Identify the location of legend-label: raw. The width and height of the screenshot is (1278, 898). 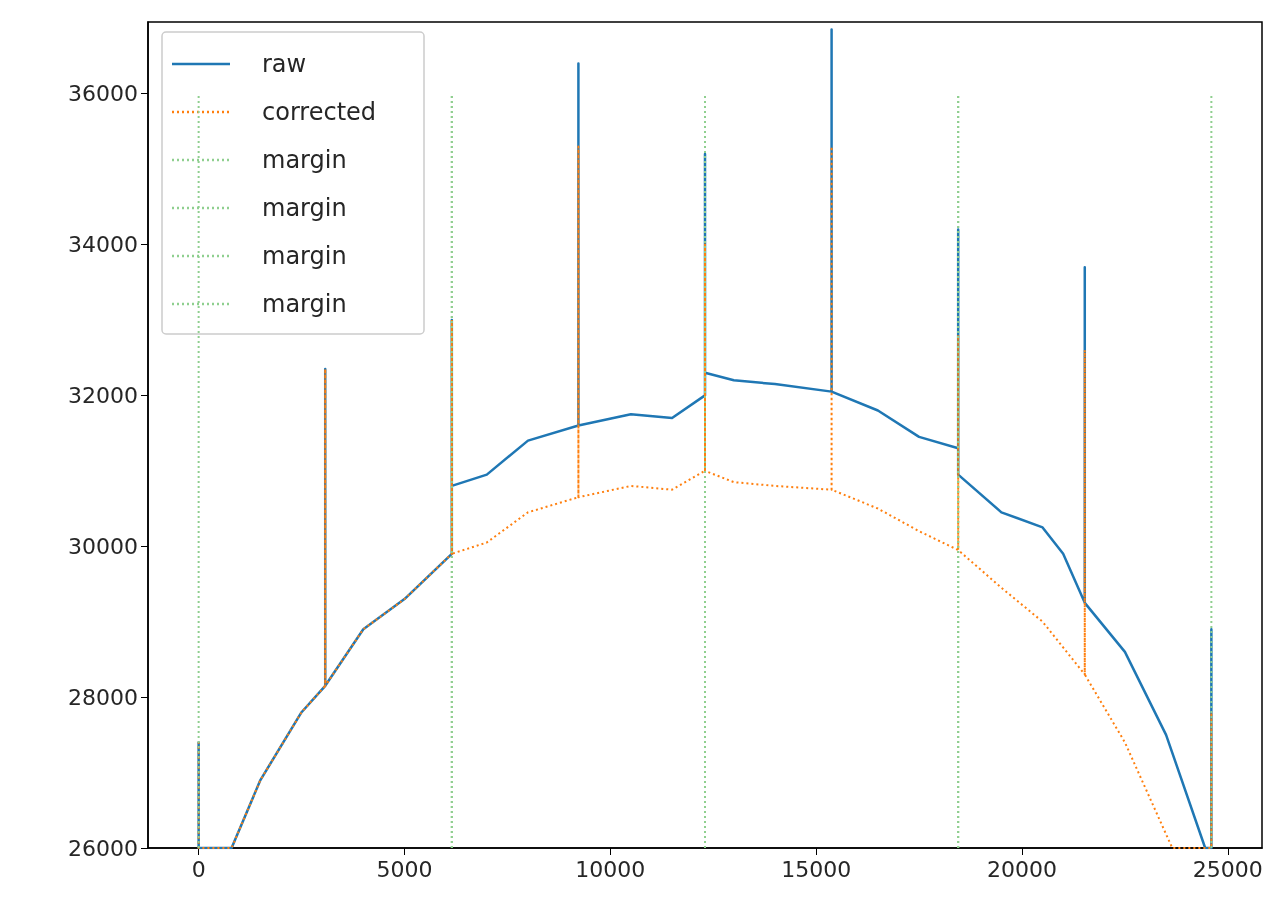
(284, 64).